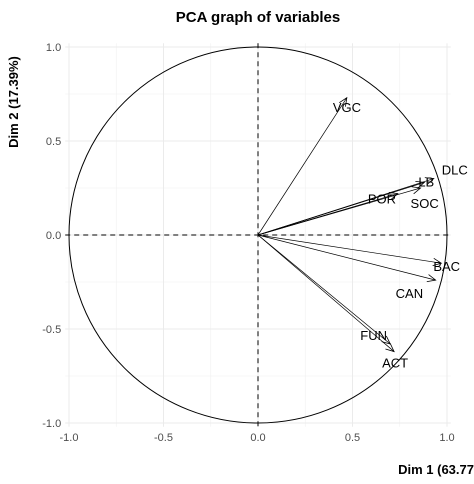 This screenshot has width=474, height=484. What do you see at coordinates (390, 348) in the screenshot?
I see `arrowhead-act` at bounding box center [390, 348].